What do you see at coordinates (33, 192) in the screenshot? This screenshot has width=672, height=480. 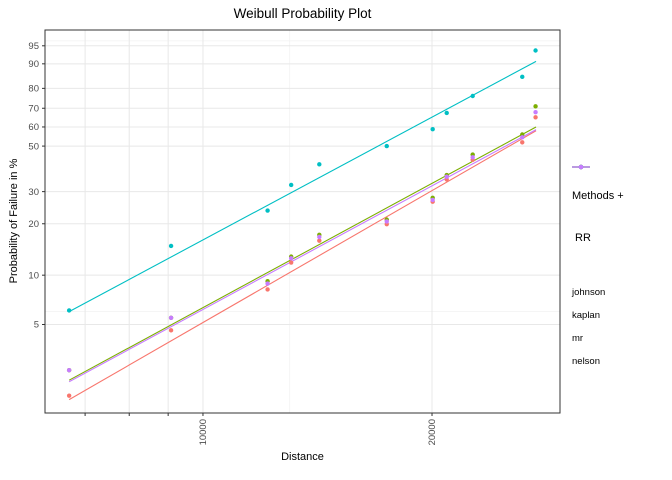 I see `y-tick-label-30: 30` at bounding box center [33, 192].